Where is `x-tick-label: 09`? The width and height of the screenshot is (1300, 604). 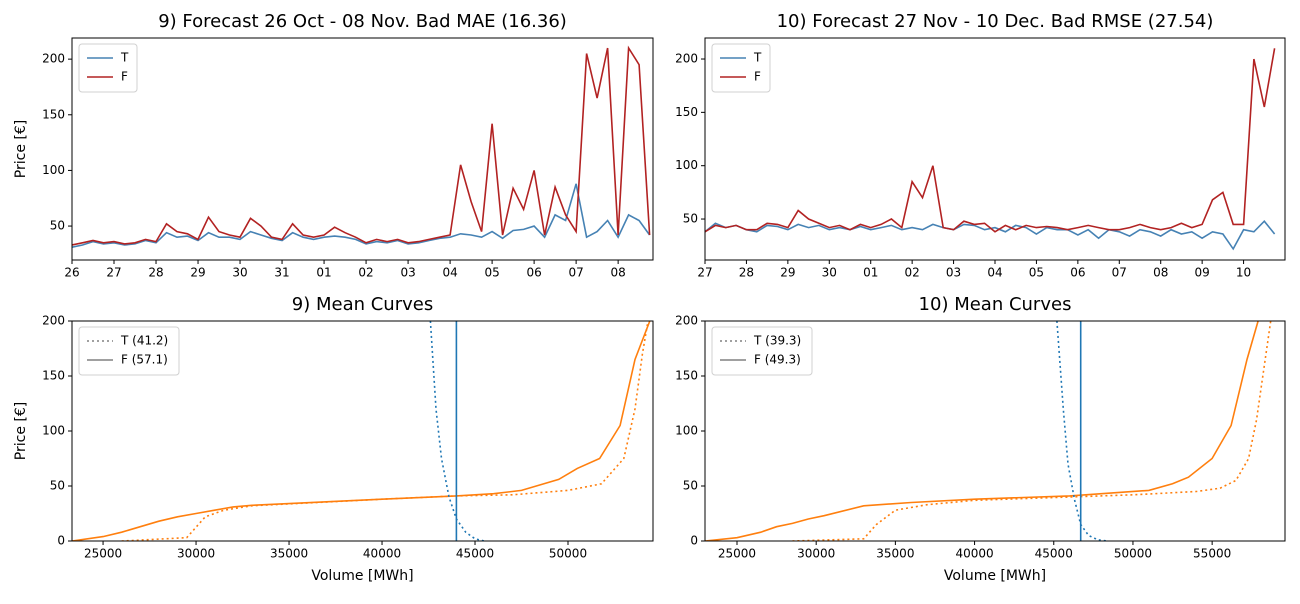 x-tick-label: 09 is located at coordinates (1202, 273).